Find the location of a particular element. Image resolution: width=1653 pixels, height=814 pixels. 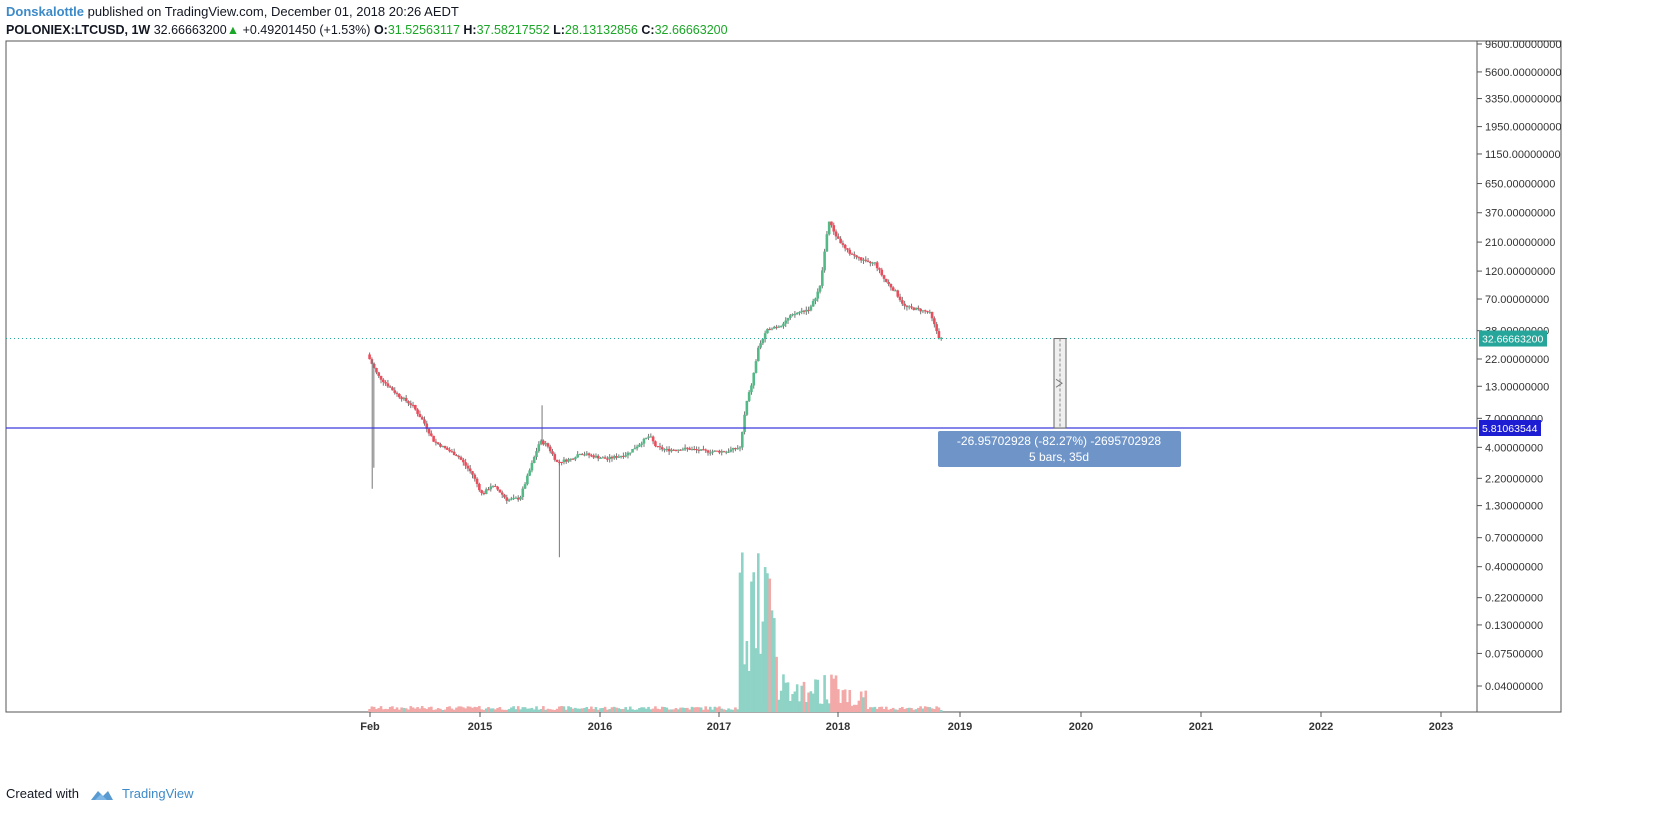

time-axis: Feb 2015 2016 2017 2018 2019 2020 2021 2022 2023 is located at coordinates (906, 722).